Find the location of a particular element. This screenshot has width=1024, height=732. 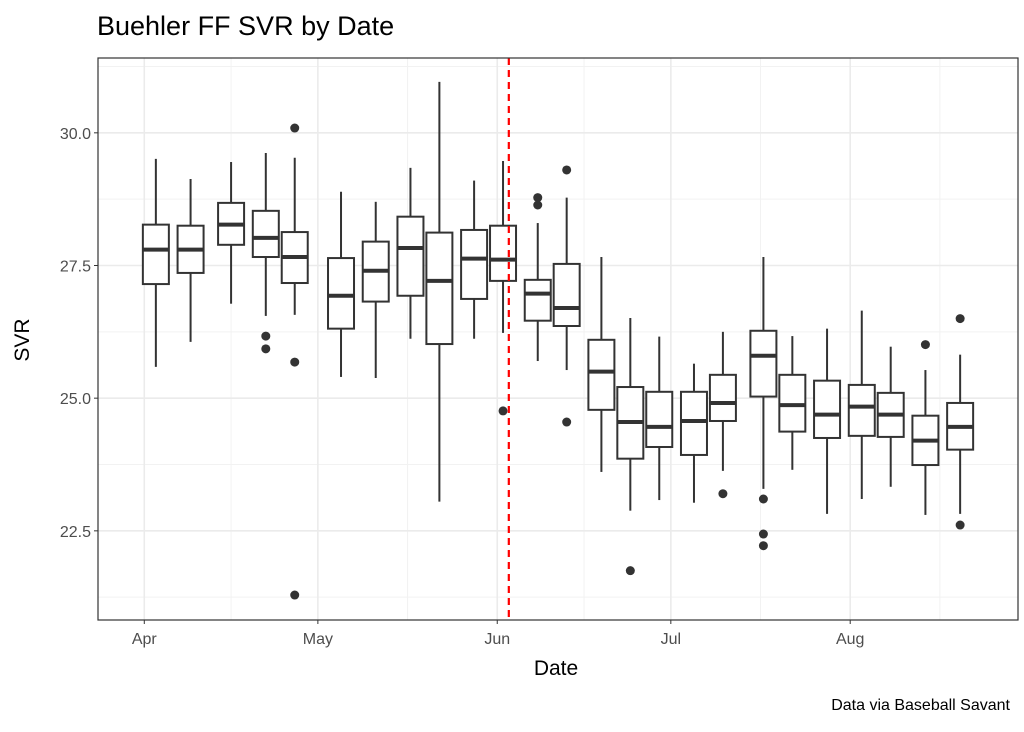

x-tick-label: Jul is located at coordinates (671, 639).